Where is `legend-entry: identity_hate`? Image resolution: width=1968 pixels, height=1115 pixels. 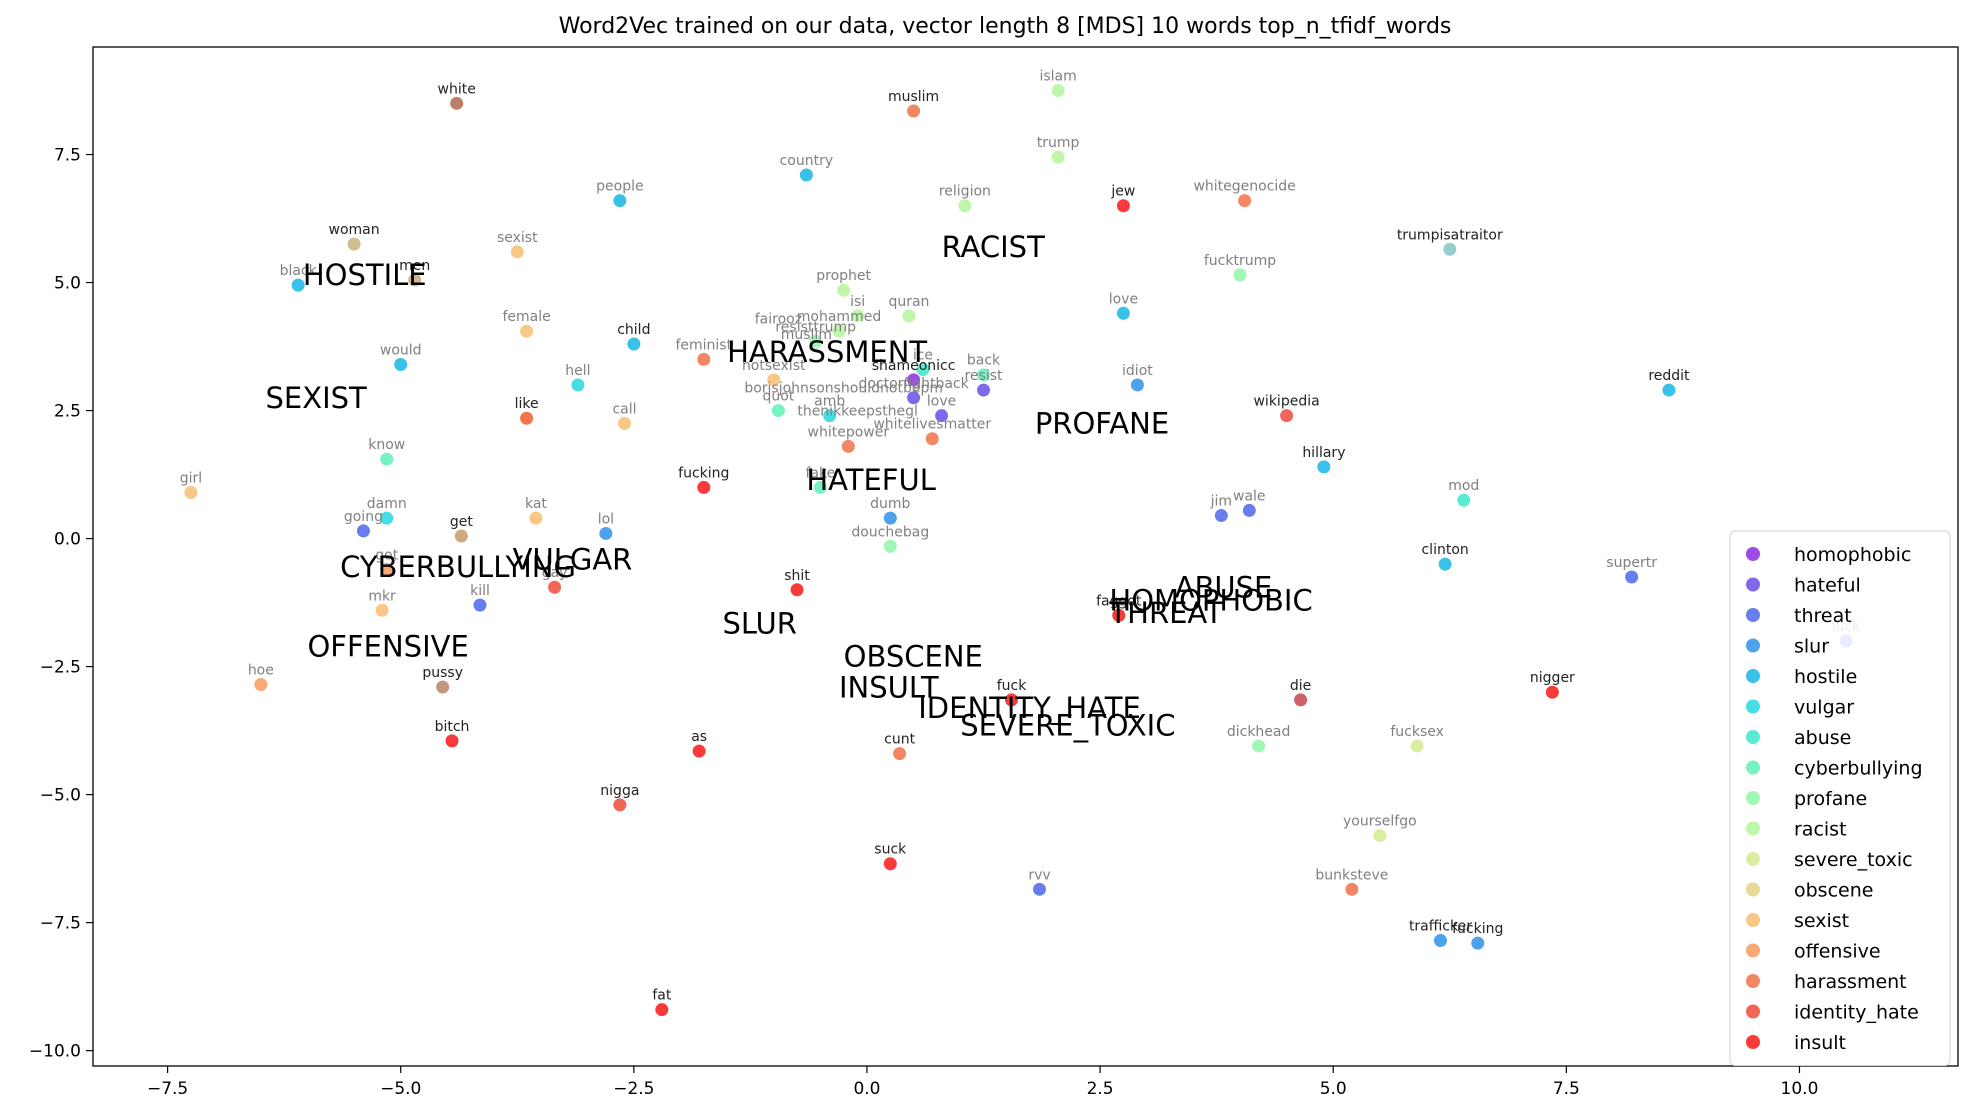
legend-entry: identity_hate is located at coordinates (1856, 1013).